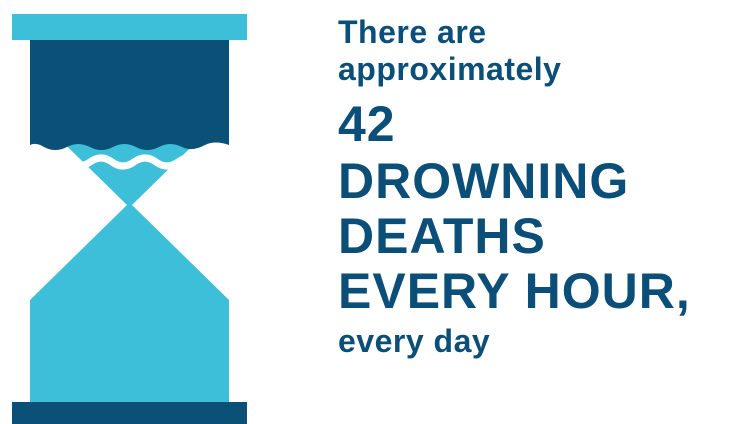 The height and width of the screenshot is (424, 730). Describe the element at coordinates (367, 124) in the screenshot. I see `statement-number: 42` at that location.